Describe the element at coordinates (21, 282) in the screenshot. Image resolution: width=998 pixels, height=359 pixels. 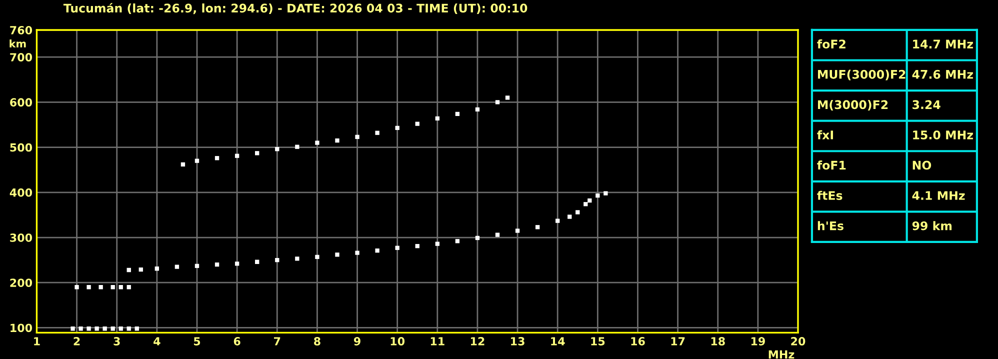
I see `y-tick-label: 200` at that location.